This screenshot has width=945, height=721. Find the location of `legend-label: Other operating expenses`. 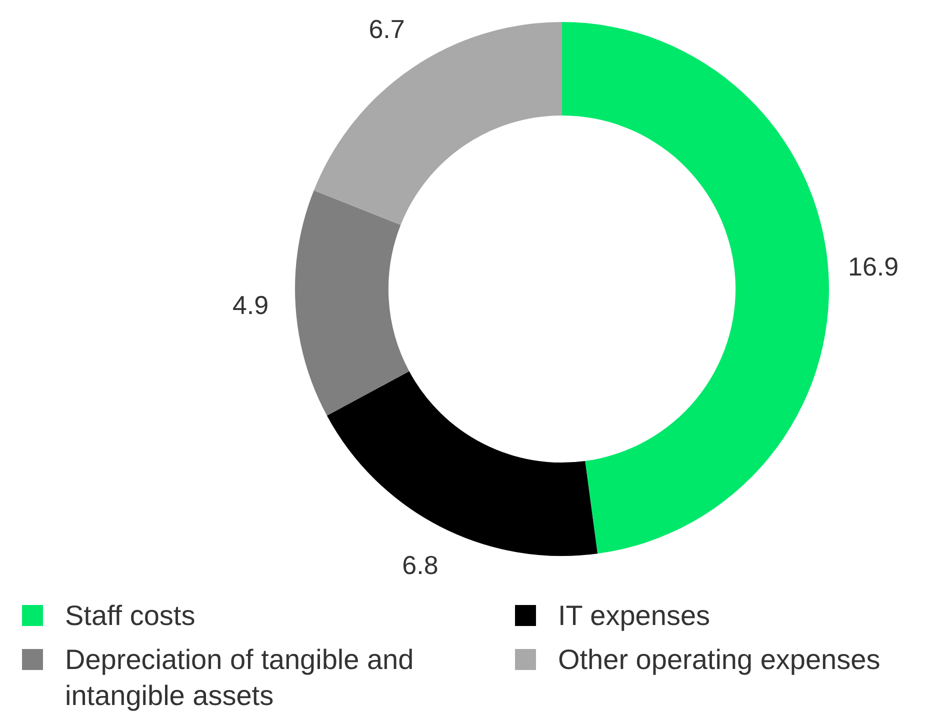

legend-label: Other operating expenses is located at coordinates (719, 660).